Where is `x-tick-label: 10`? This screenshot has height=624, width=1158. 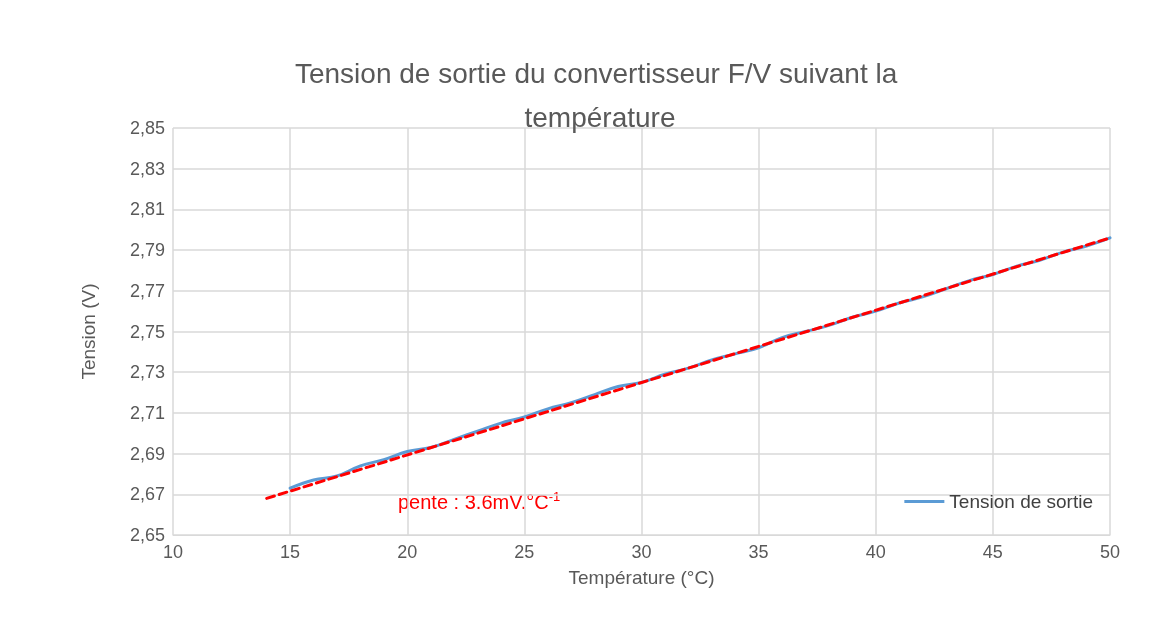 x-tick-label: 10 is located at coordinates (173, 552).